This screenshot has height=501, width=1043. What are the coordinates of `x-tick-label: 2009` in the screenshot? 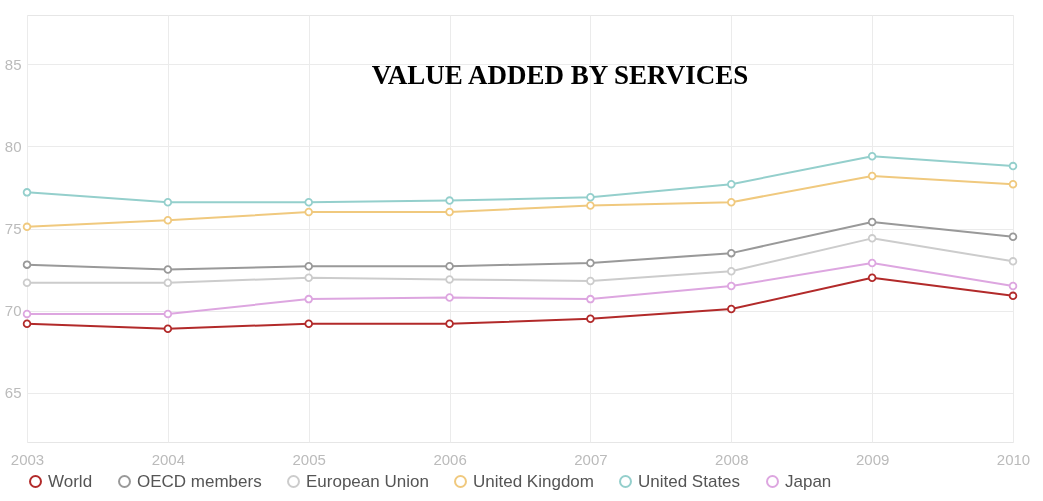 It's located at (872, 459).